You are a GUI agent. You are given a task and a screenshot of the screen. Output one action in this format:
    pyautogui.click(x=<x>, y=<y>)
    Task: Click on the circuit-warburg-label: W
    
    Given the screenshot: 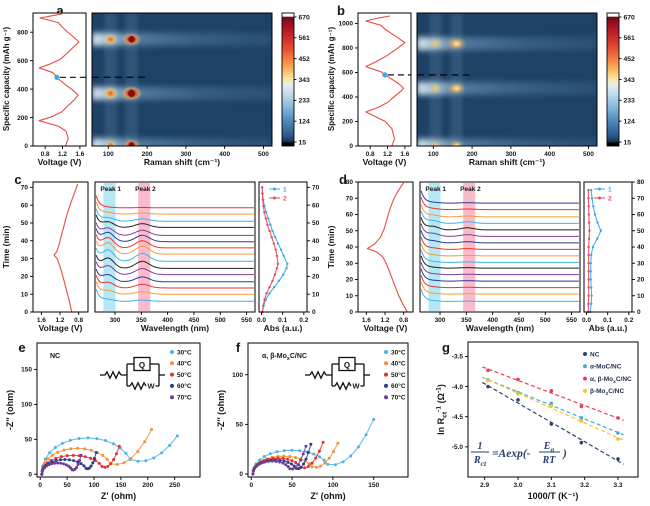 What is the action you would take?
    pyautogui.click(x=151, y=386)
    